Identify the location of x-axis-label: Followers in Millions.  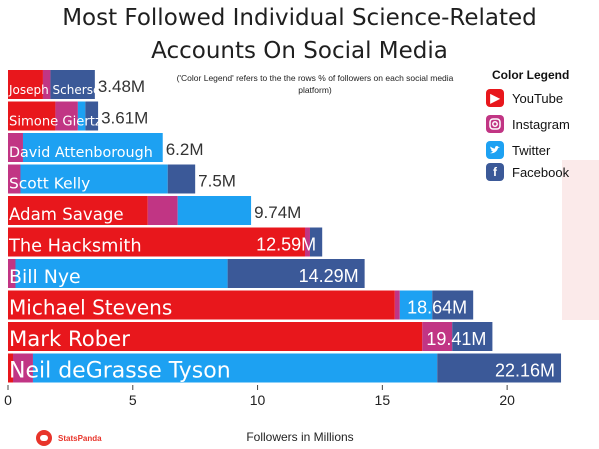
(300, 437).